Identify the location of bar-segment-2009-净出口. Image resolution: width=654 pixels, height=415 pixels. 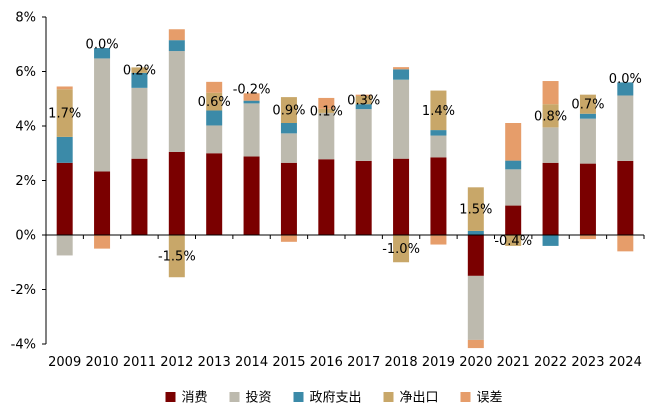
(64, 113).